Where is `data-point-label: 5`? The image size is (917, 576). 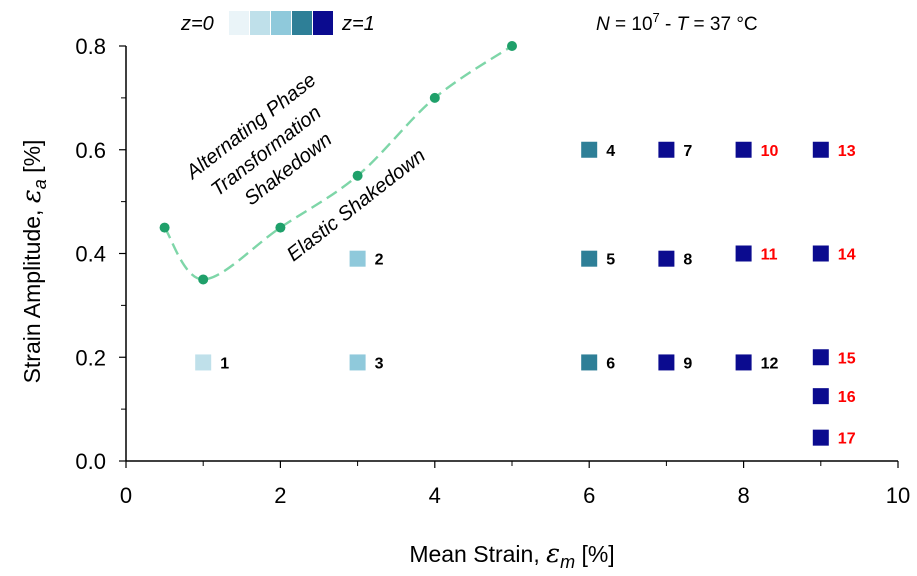 data-point-label: 5 is located at coordinates (610, 260).